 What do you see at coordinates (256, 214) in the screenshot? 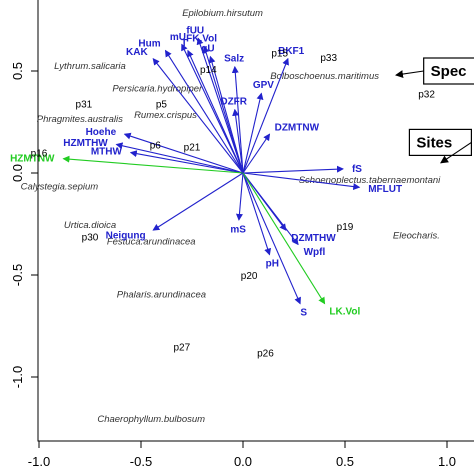
I see `env-arrow-ph` at bounding box center [256, 214].